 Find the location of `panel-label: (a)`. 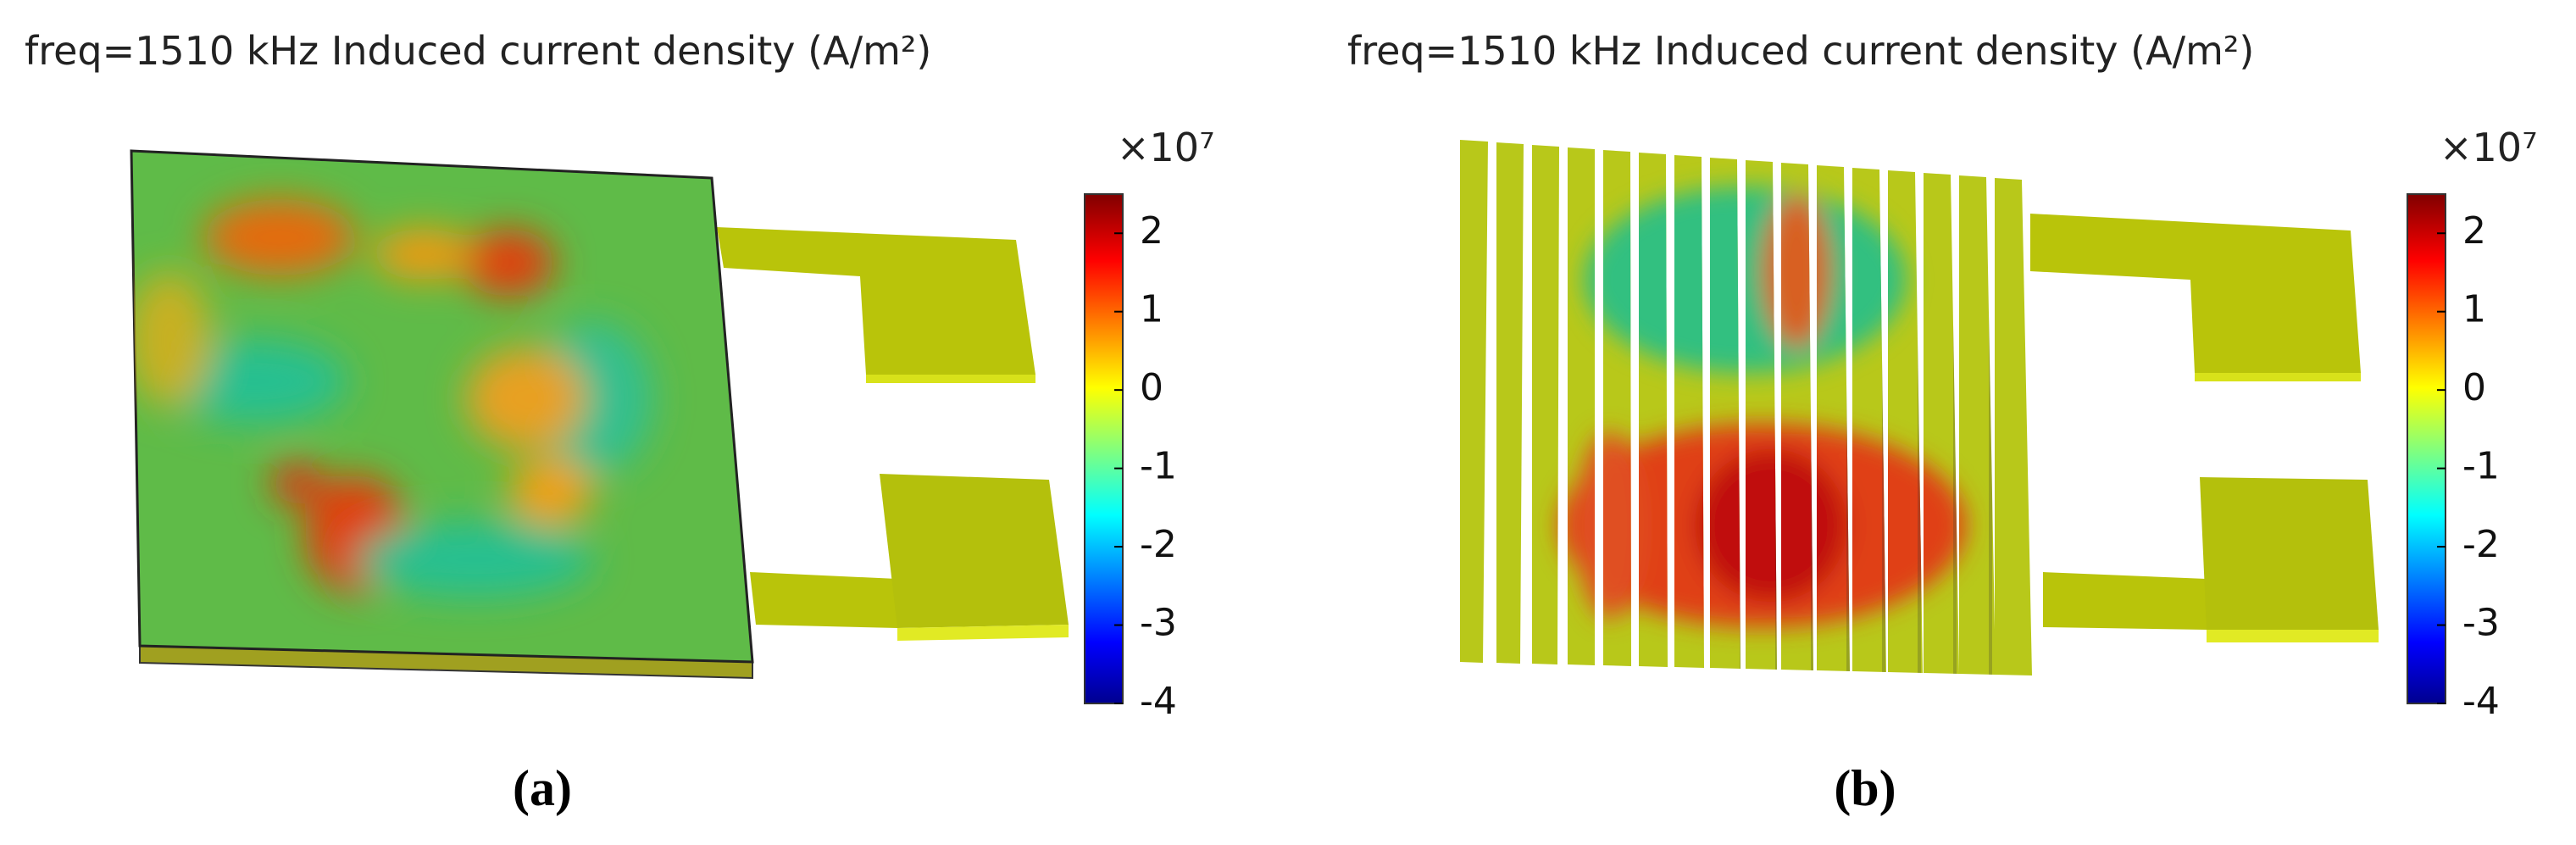

panel-label: (a) is located at coordinates (542, 788).